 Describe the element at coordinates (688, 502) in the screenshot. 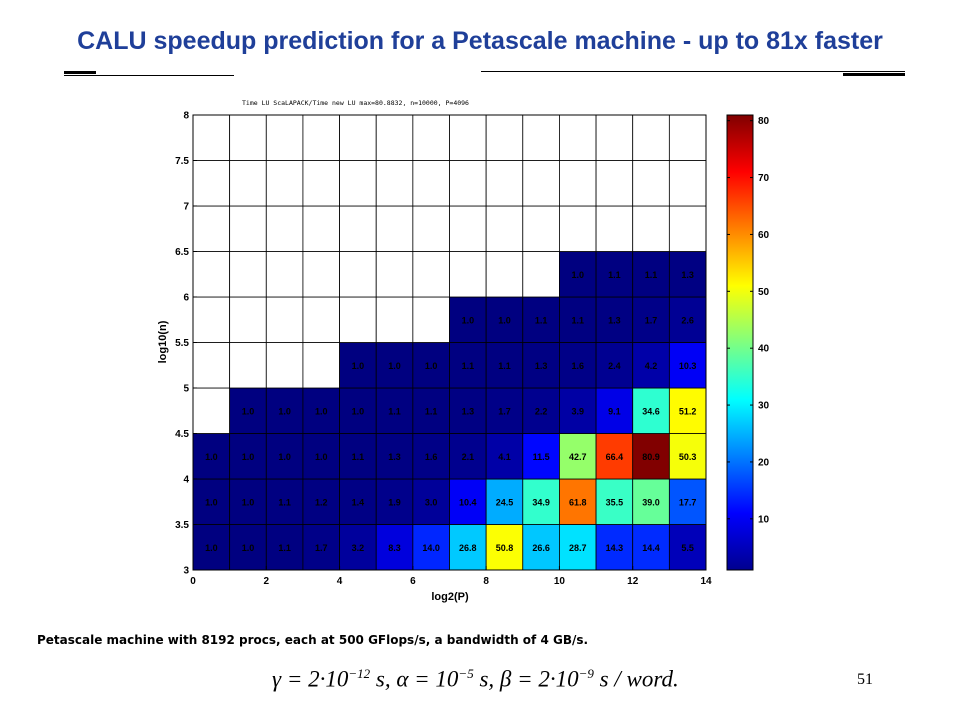

I see `cell-value-label: 17.7` at that location.